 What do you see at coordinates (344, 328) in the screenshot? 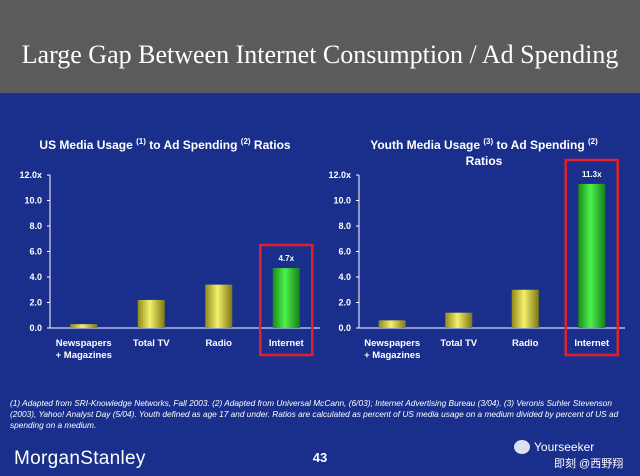
I see `chart-2-y-tick-label: 0.0` at bounding box center [344, 328].